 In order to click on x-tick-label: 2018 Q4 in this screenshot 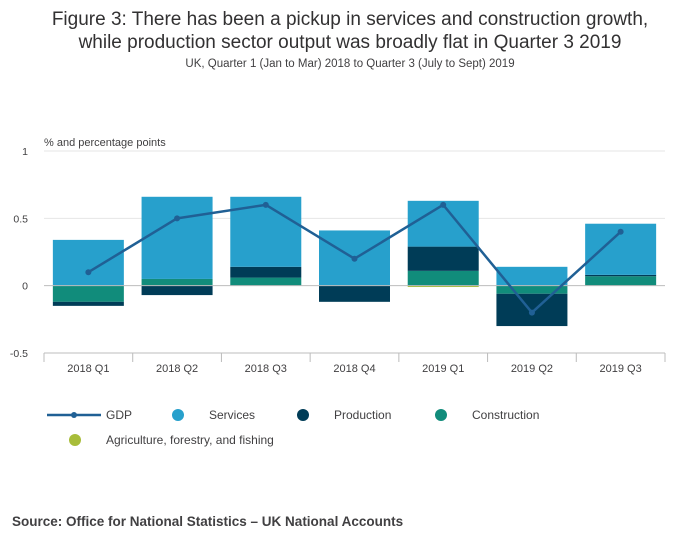, I will do `click(354, 369)`.